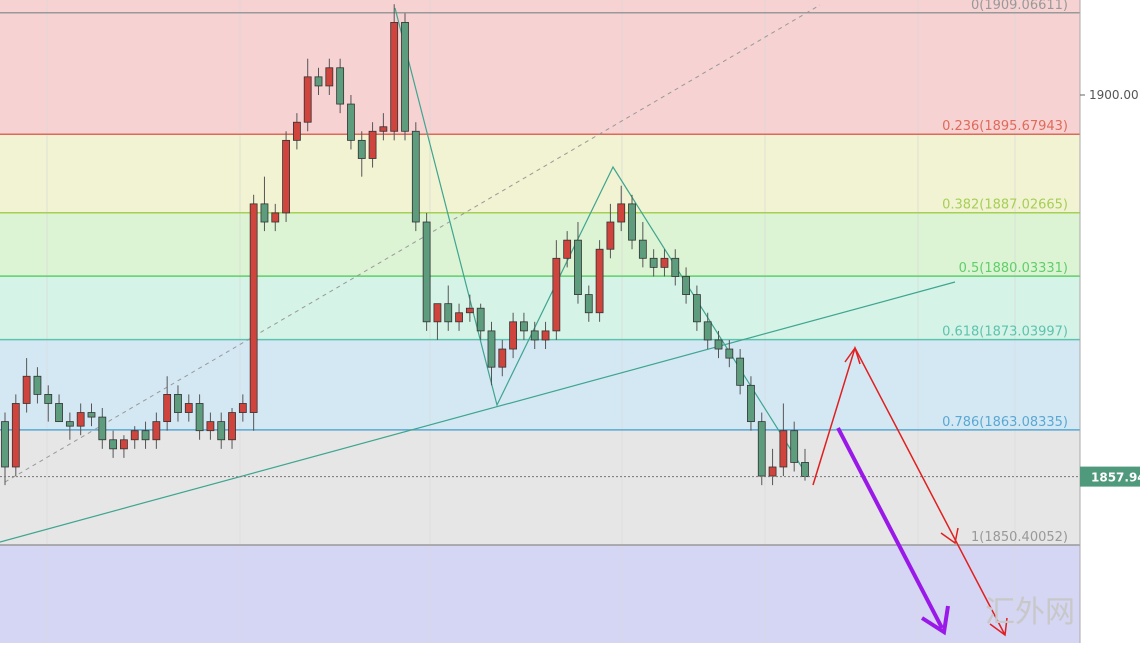  Describe the element at coordinates (1115, 478) in the screenshot. I see `last-price-label: 1857.94` at that location.